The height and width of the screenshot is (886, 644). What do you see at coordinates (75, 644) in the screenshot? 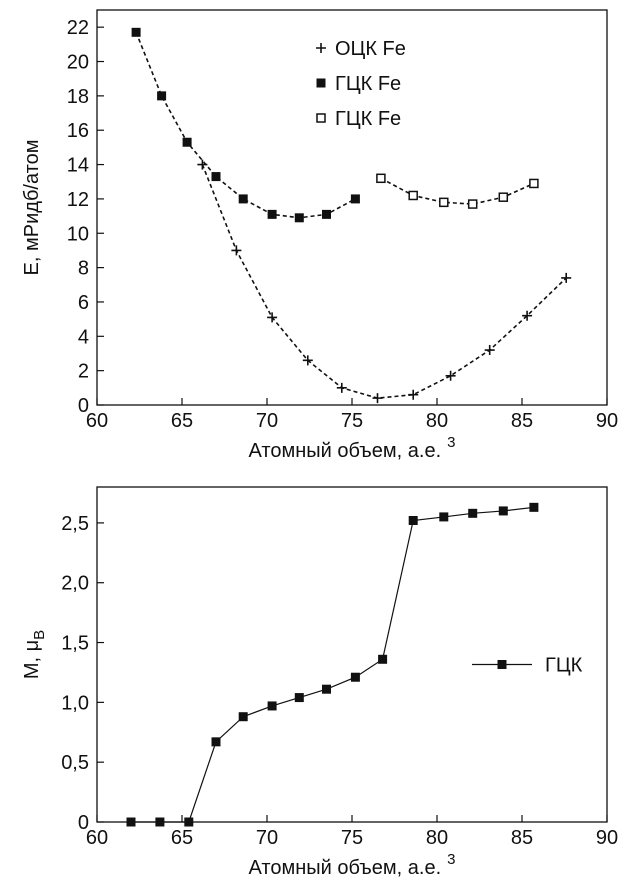
I see `y-tick-label: 1,5` at bounding box center [75, 644].